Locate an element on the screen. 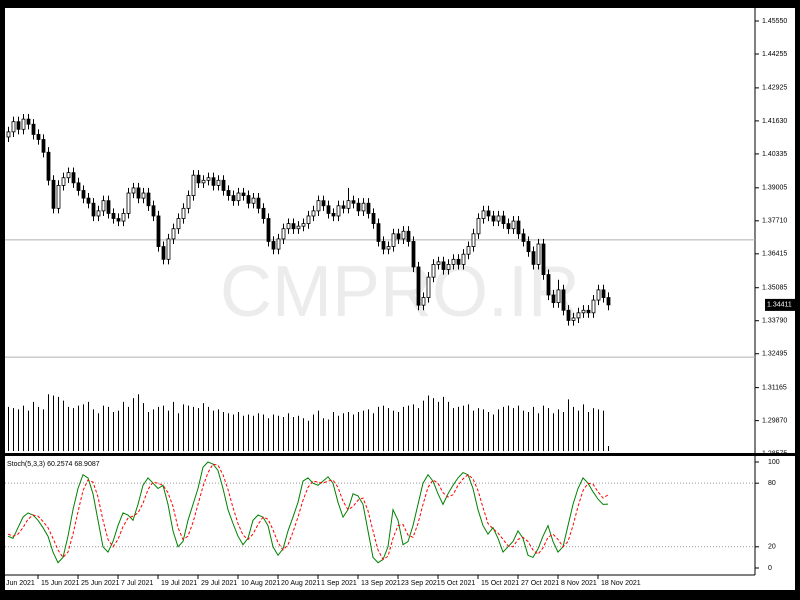 The height and width of the screenshot is (600, 800). x-tick-label: 20 Aug 2021 is located at coordinates (300, 583).